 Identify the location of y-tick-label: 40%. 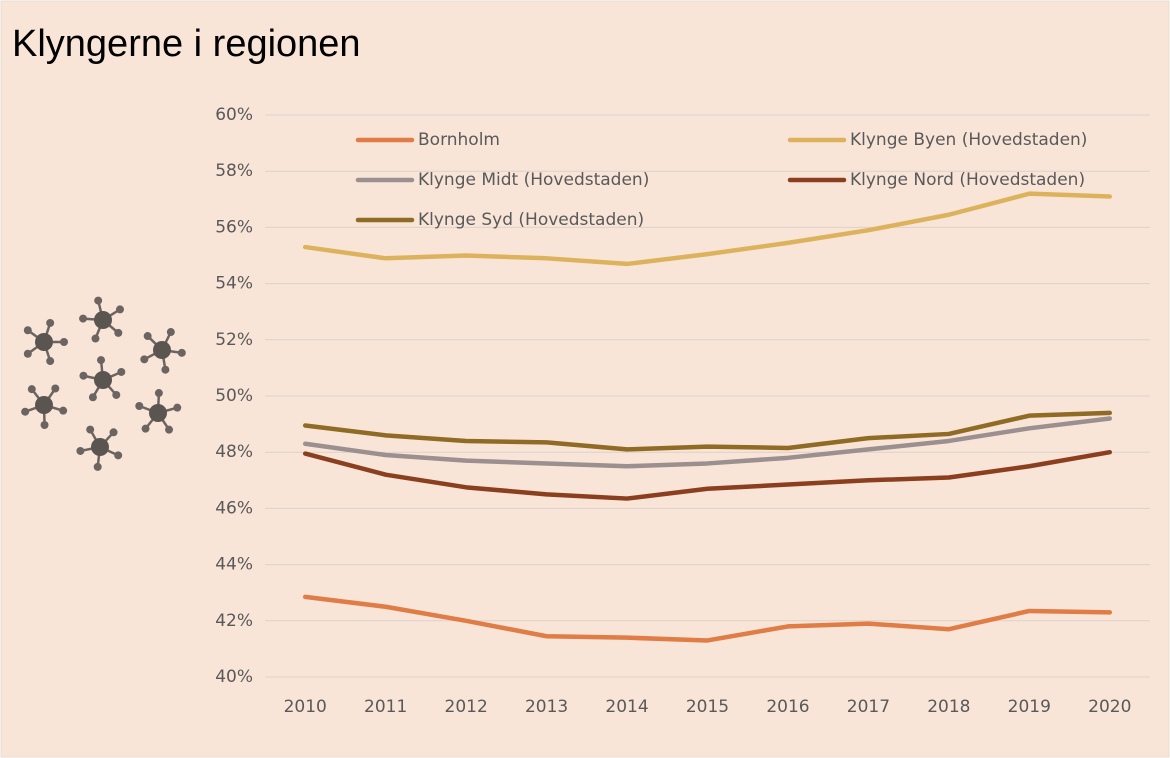
(234, 677).